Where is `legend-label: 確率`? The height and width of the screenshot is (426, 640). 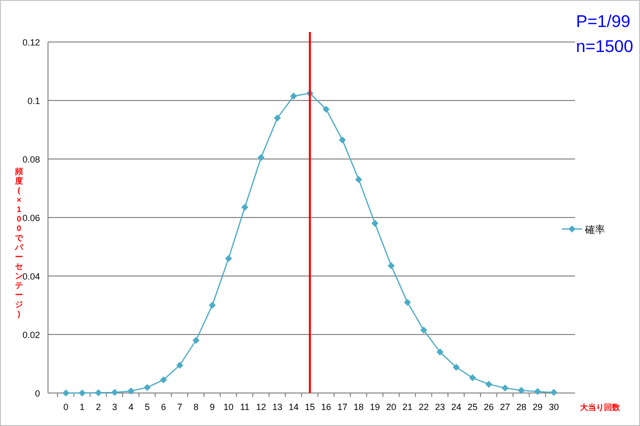 legend-label: 確率 is located at coordinates (594, 230).